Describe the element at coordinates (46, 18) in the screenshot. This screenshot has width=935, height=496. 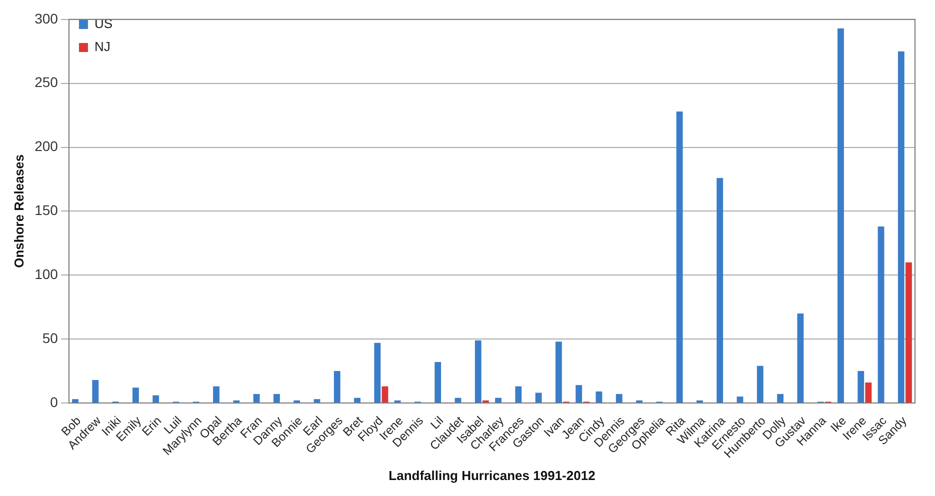
I see `y-tick-label: 300` at that location.